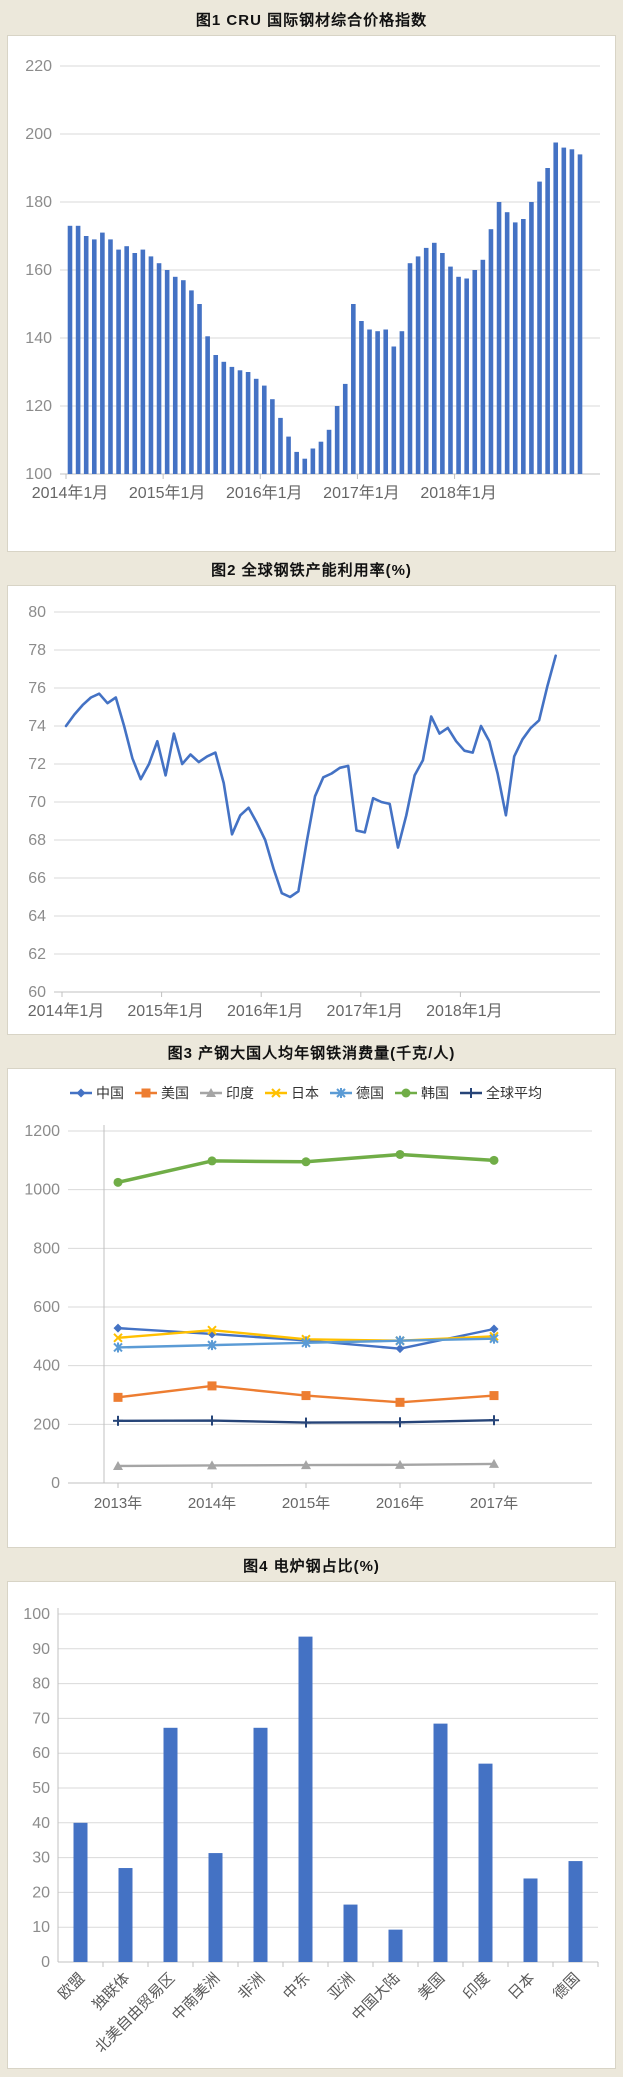 The height and width of the screenshot is (2077, 623). Describe the element at coordinates (212, 1503) in the screenshot. I see `svg-text: 2014年` at that location.